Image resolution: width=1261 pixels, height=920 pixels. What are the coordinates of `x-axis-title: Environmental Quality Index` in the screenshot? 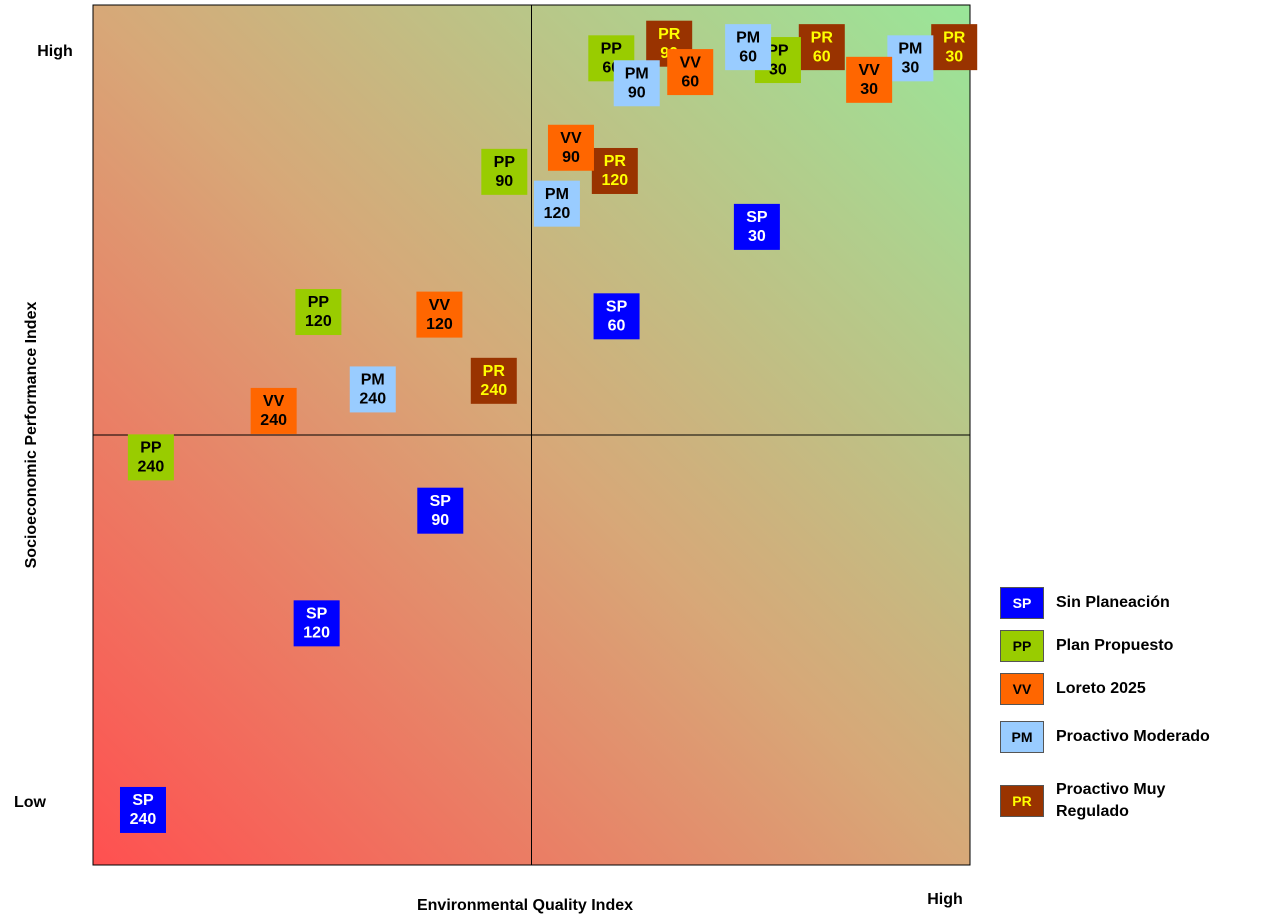 It's located at (525, 905).